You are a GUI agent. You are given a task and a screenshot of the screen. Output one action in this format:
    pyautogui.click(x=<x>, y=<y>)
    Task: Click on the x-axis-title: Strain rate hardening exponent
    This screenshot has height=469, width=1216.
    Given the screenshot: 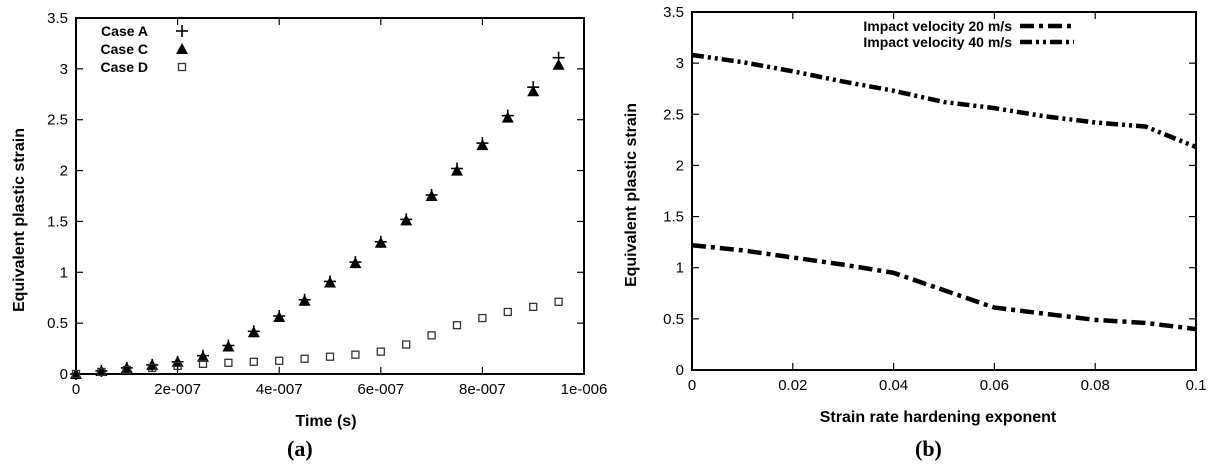 What is the action you would take?
    pyautogui.click(x=938, y=417)
    